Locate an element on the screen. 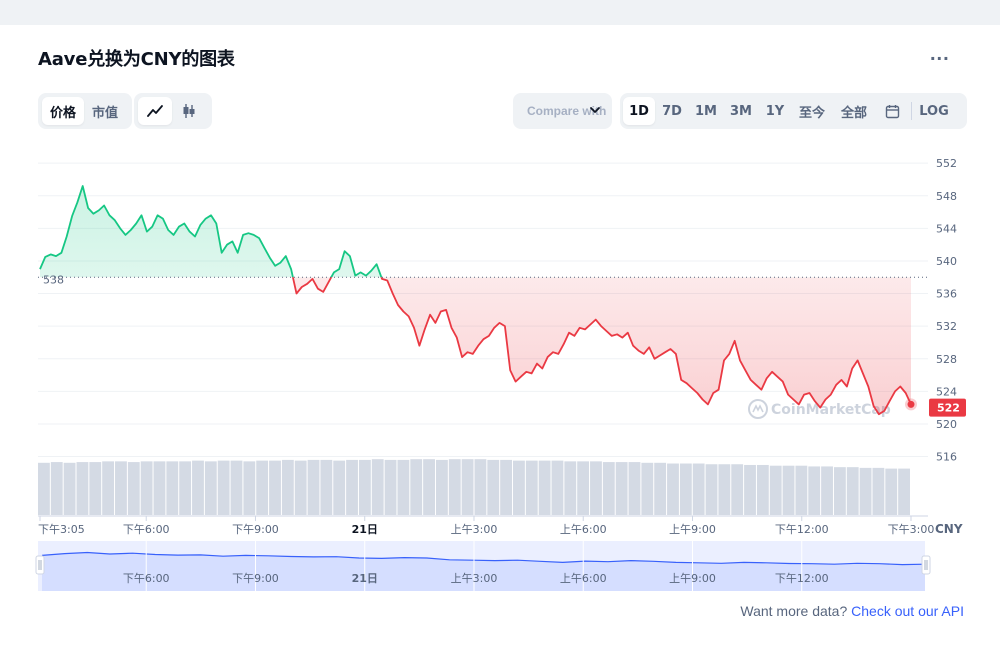 The height and width of the screenshot is (650, 1000). range-all: 全部 is located at coordinates (854, 113).